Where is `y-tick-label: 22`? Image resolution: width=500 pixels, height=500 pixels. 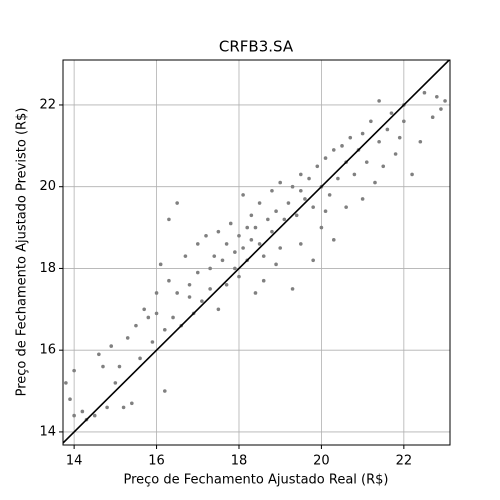 y-tick-label: 22 is located at coordinates (47, 104).